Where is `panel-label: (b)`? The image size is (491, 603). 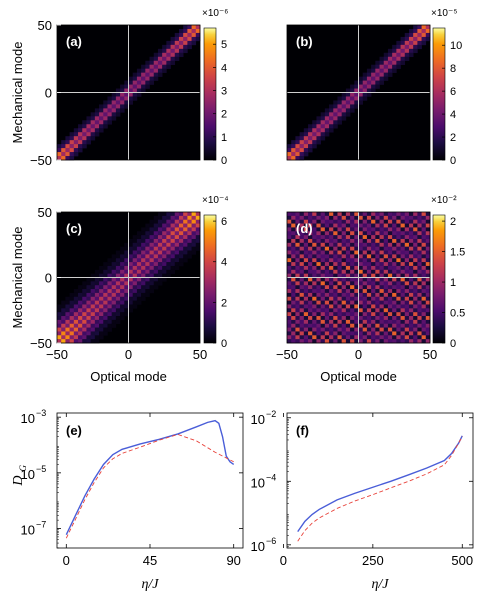
panel-label: (b) is located at coordinates (304, 41).